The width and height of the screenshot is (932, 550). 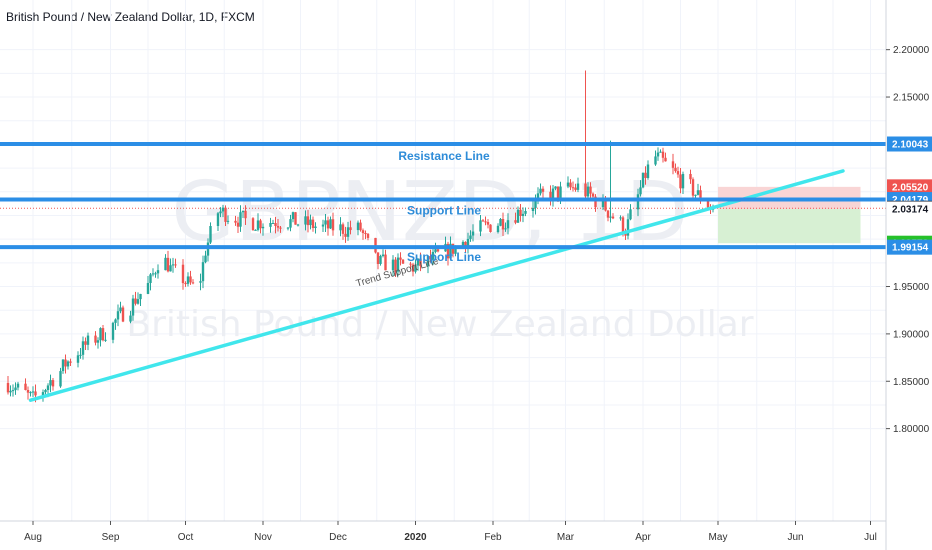 What do you see at coordinates (493, 537) in the screenshot?
I see `time-tick-label: Feb` at bounding box center [493, 537].